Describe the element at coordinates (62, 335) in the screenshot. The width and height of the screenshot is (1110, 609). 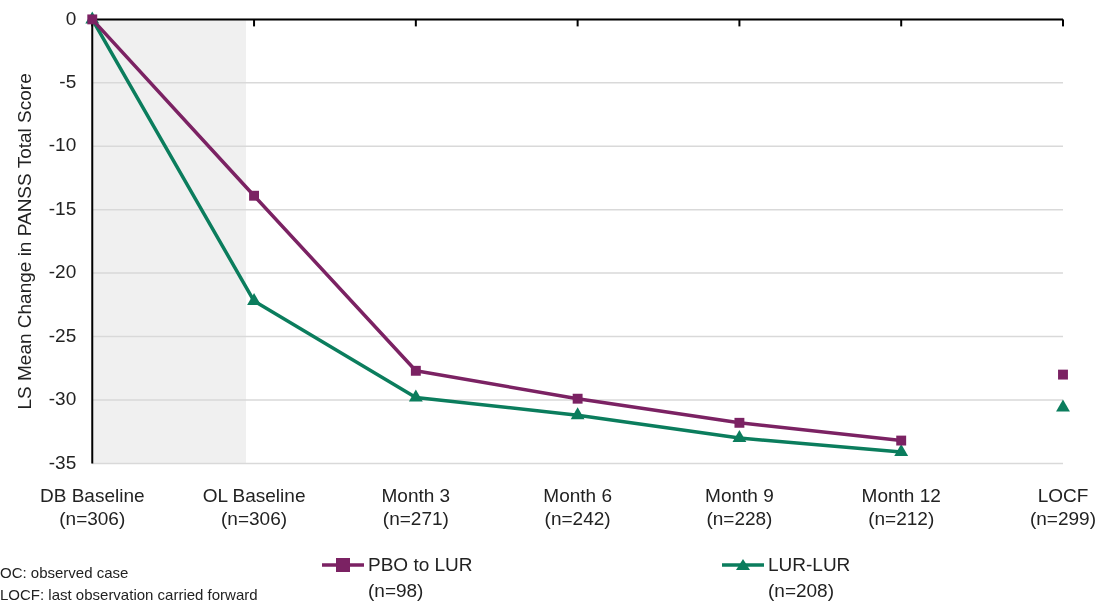
I see `y-tick-label: -25` at that location.